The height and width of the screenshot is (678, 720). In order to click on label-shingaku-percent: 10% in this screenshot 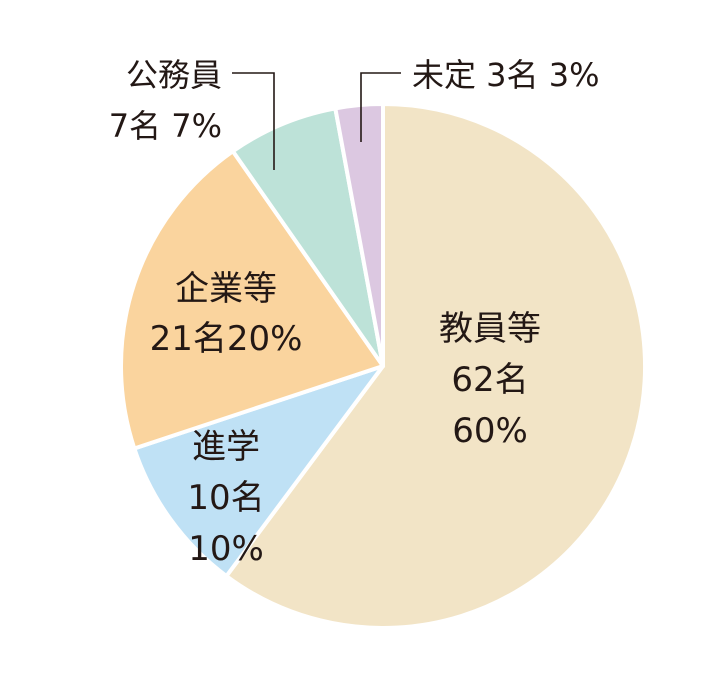, I will do `click(226, 549)`.